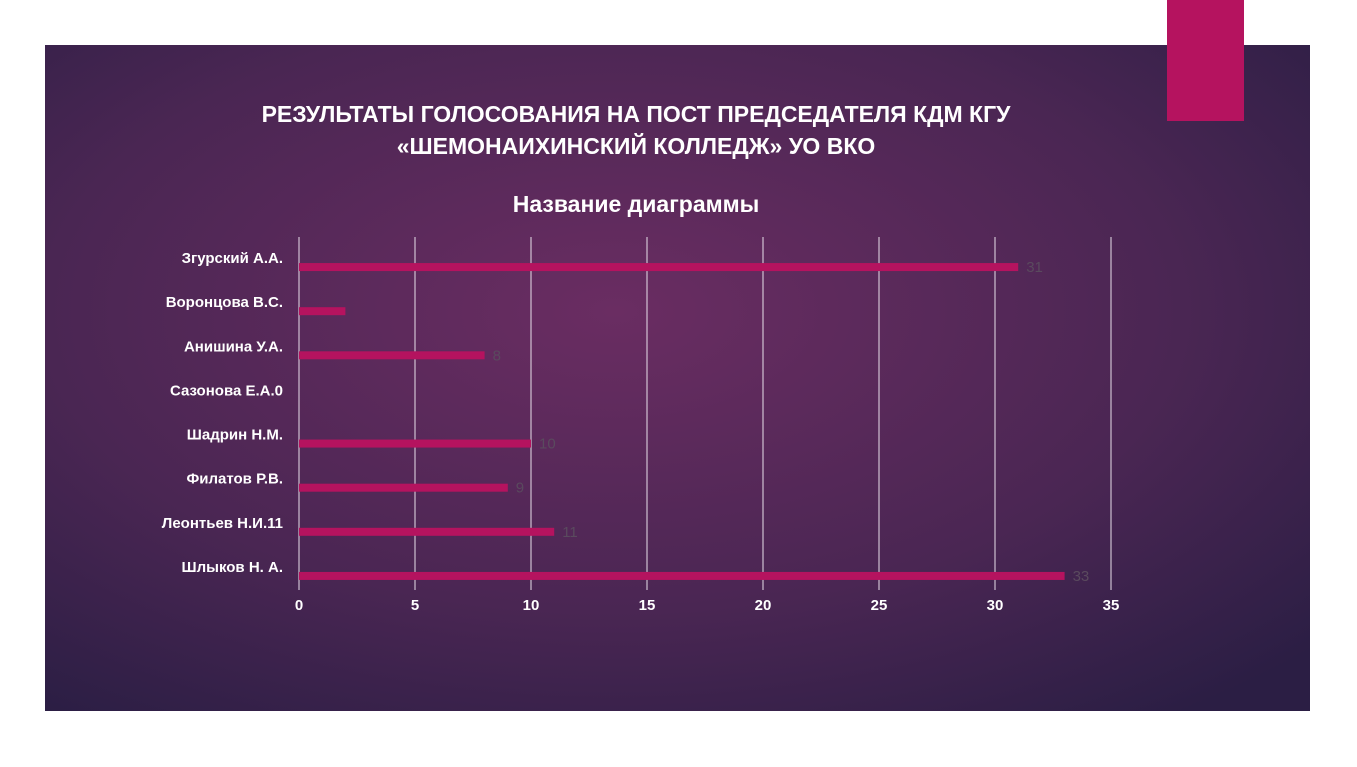  What do you see at coordinates (415, 605) in the screenshot?
I see `x-tick-label: 5` at bounding box center [415, 605].